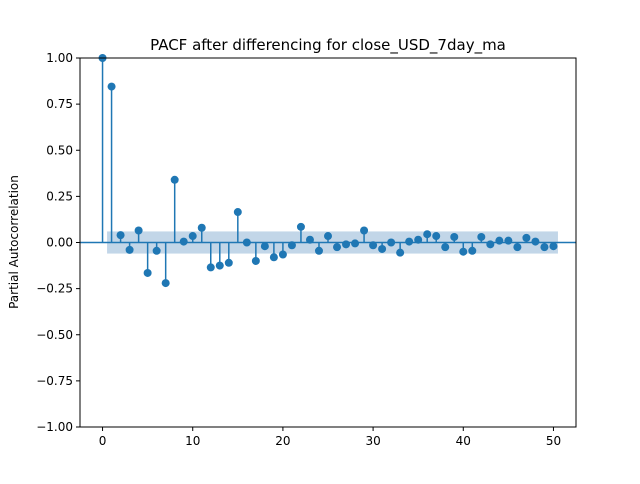 The height and width of the screenshot is (484, 640). What do you see at coordinates (59, 196) in the screenshot?
I see `y-tick-label: 0.25` at bounding box center [59, 196].